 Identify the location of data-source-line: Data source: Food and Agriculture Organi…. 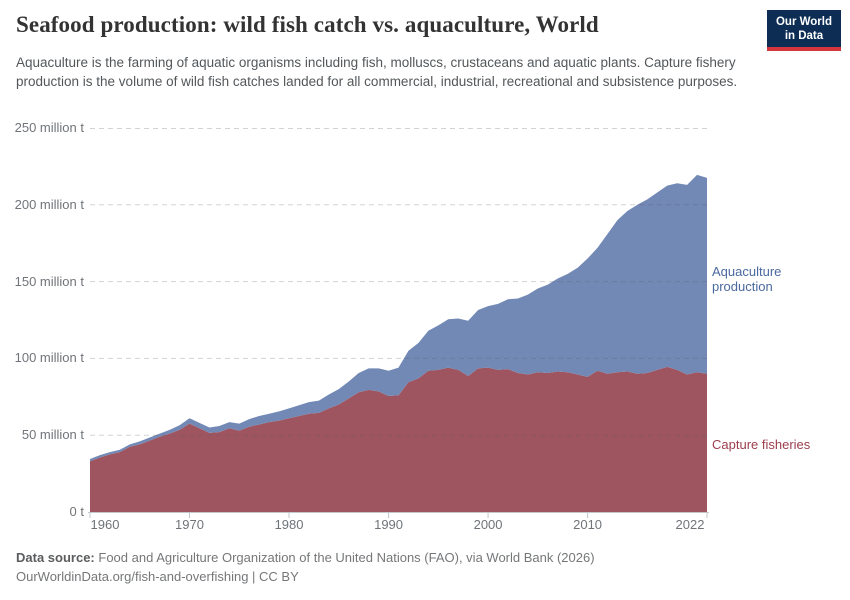
(426, 557).